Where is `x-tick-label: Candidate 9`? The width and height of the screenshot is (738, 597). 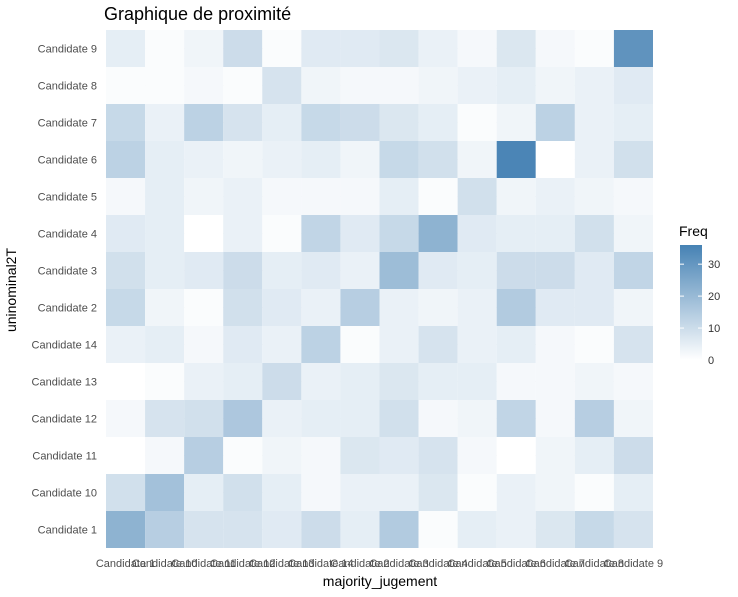 x-tick-label: Candidate 9 is located at coordinates (633, 564).